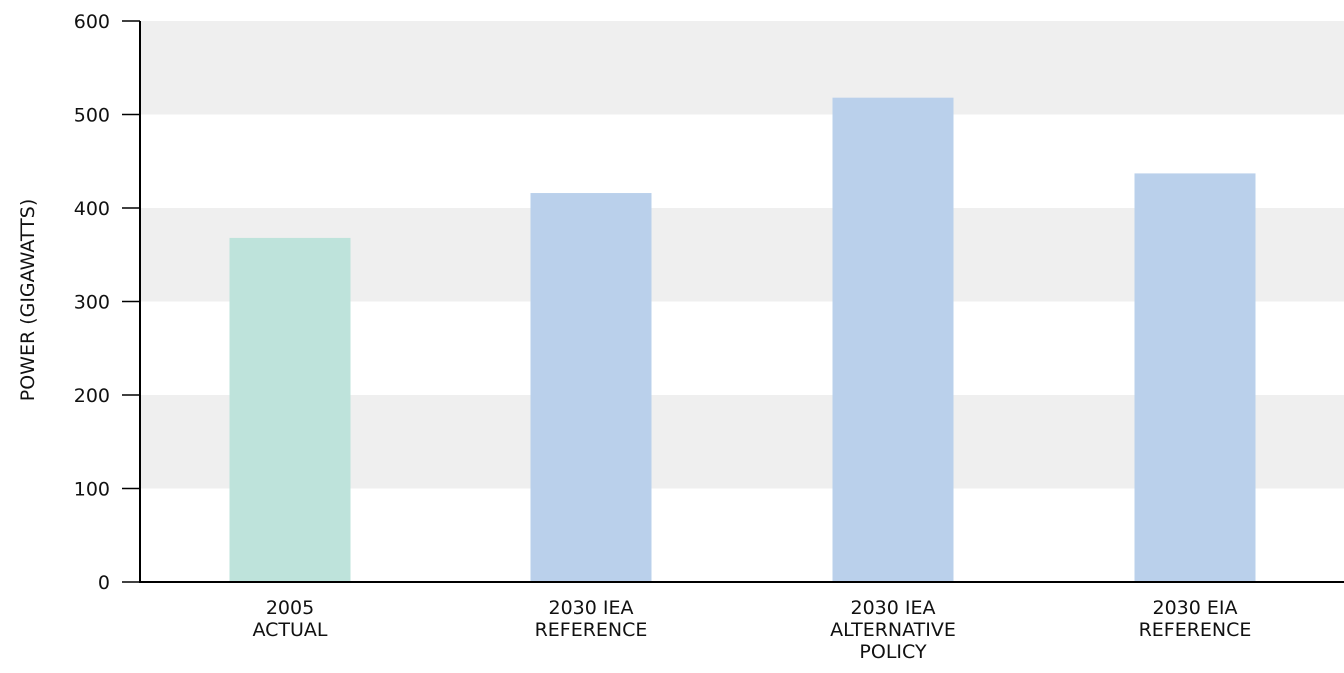 This screenshot has height=673, width=1344. What do you see at coordinates (92, 303) in the screenshot?
I see `y-tick-label: 300` at bounding box center [92, 303].